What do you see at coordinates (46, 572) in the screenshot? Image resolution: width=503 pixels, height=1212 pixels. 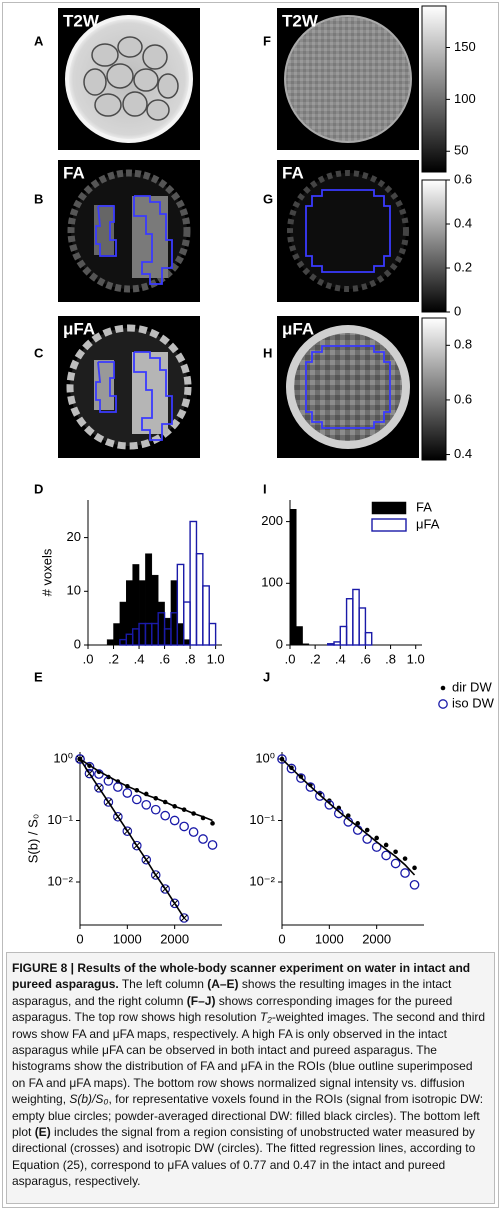 I see `y-axis-label: # voxels` at bounding box center [46, 572].